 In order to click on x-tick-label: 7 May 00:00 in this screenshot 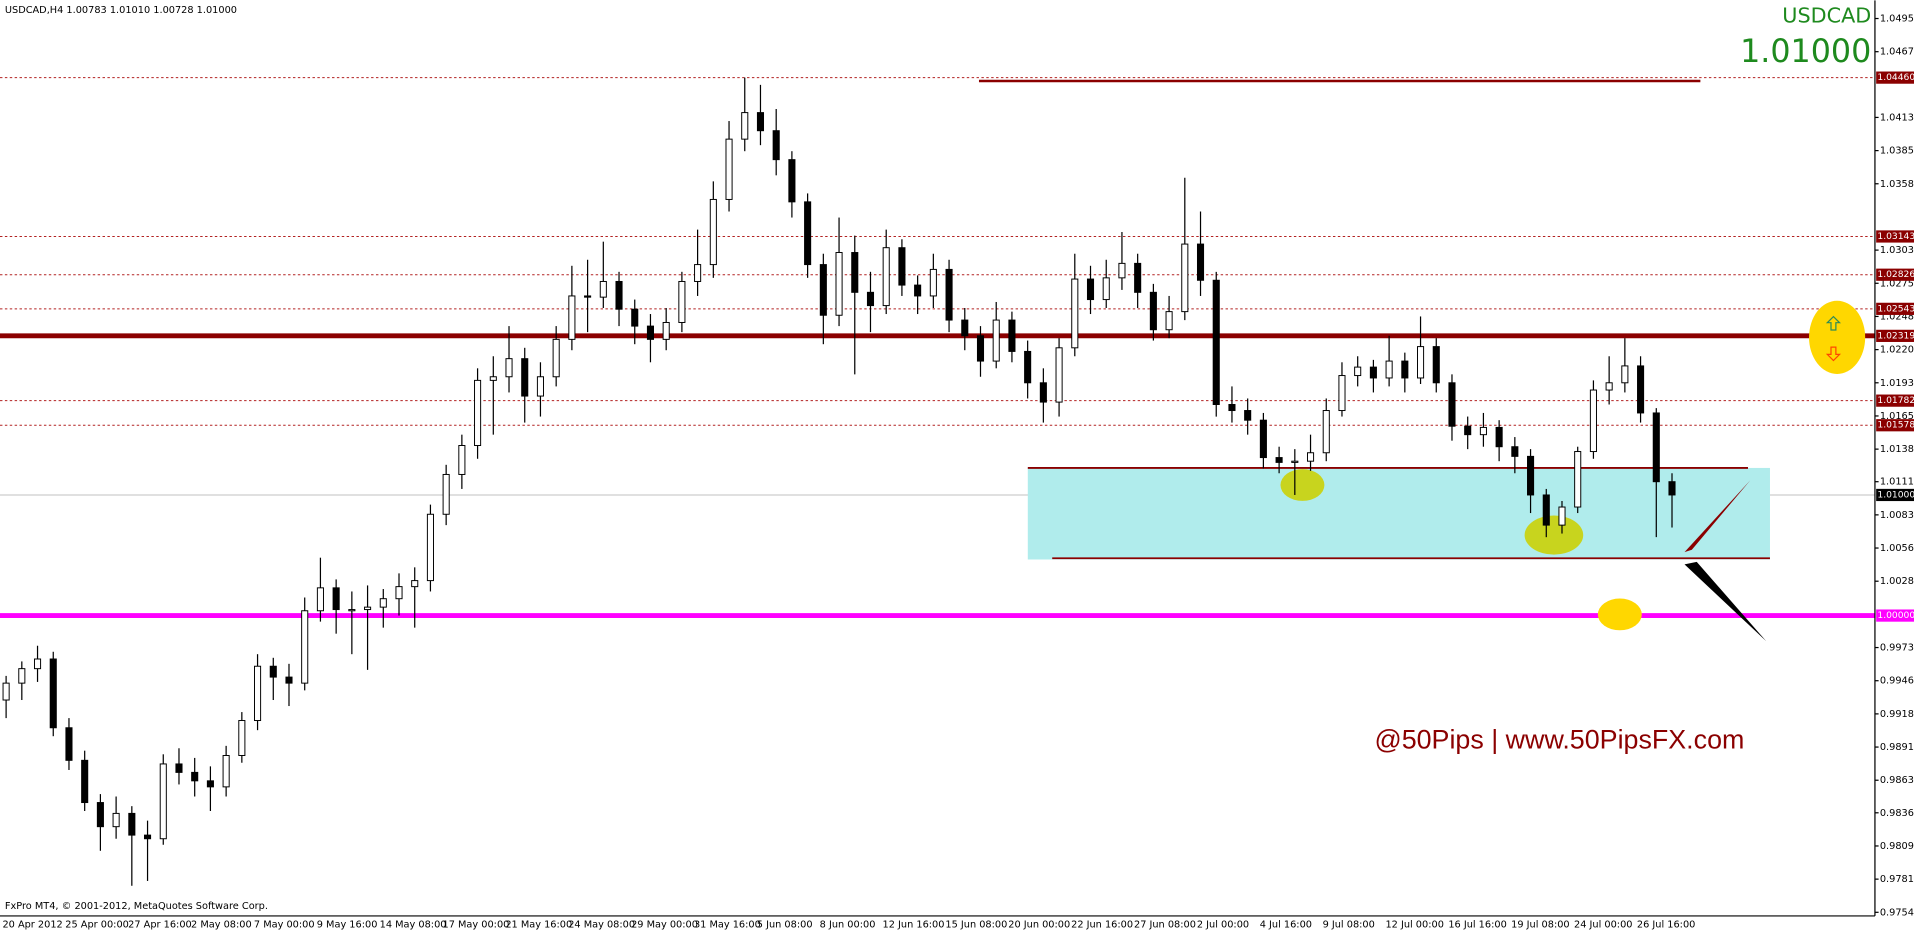, I will do `click(284, 924)`.